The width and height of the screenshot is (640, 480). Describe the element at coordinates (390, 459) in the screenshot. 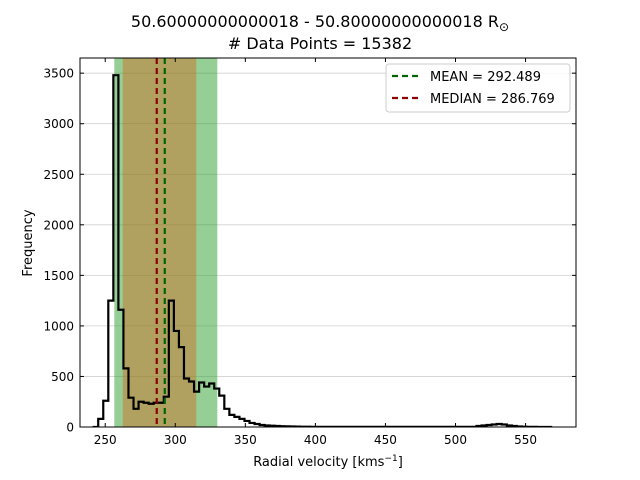

I see `x-axis-label-exponent: −1` at that location.